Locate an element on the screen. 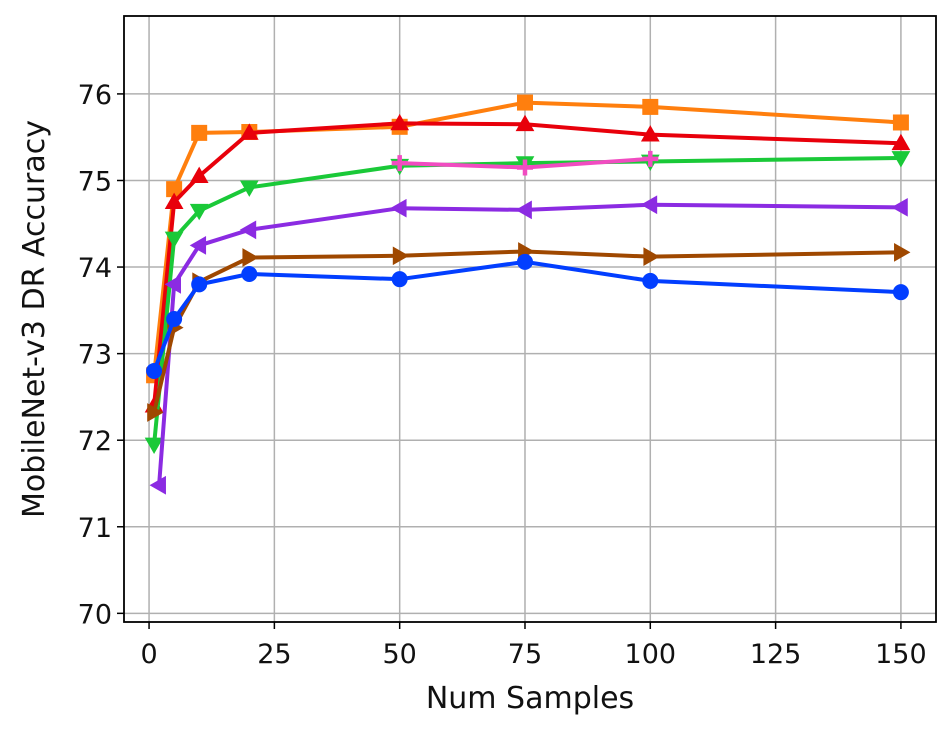 This screenshot has height=734, width=952. y-tick-label: 71 is located at coordinates (95, 528).